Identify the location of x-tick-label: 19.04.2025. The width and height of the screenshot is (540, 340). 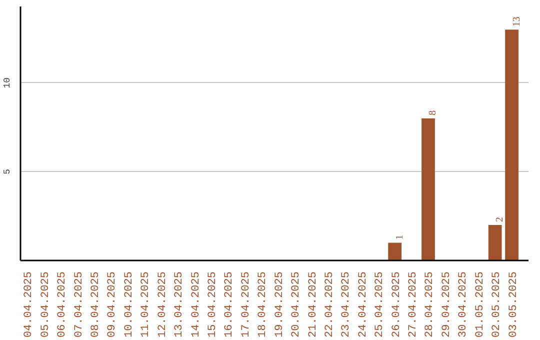
(280, 304).